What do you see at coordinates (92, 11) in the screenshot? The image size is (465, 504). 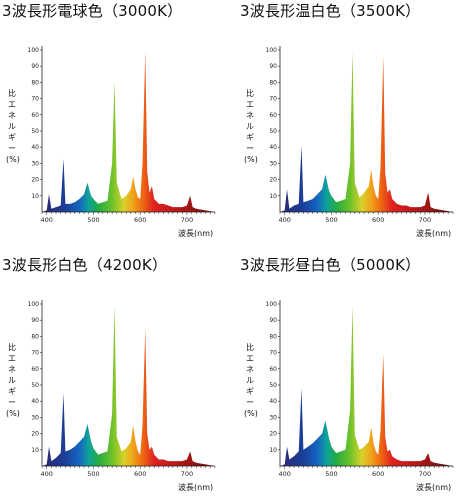 I see `chart-title: 3波長形電球色（3000K）` at bounding box center [92, 11].